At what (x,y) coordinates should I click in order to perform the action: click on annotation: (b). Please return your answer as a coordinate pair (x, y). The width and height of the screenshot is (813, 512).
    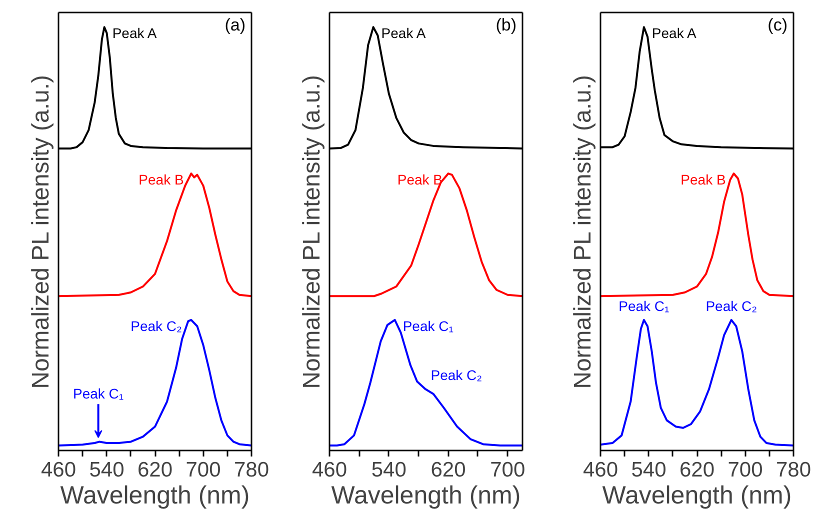
    Looking at the image, I should click on (506, 25).